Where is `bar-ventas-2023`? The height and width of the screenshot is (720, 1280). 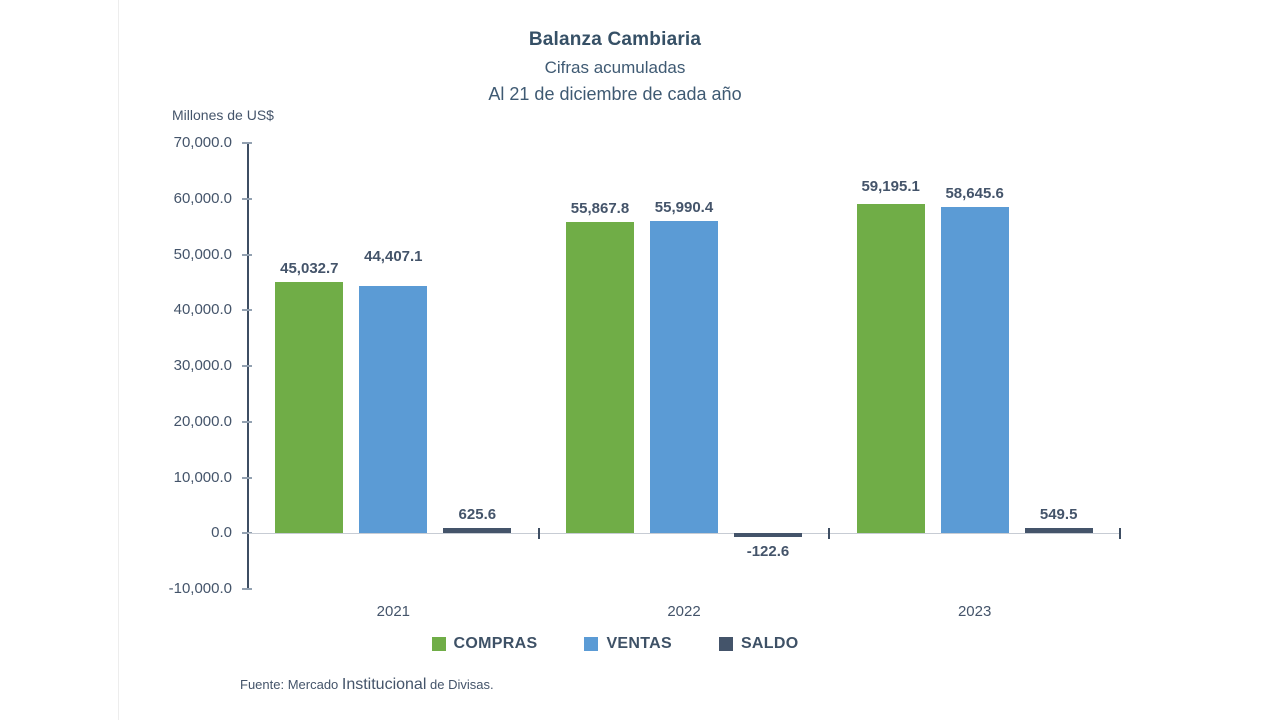
bar-ventas-2023 is located at coordinates (974, 370).